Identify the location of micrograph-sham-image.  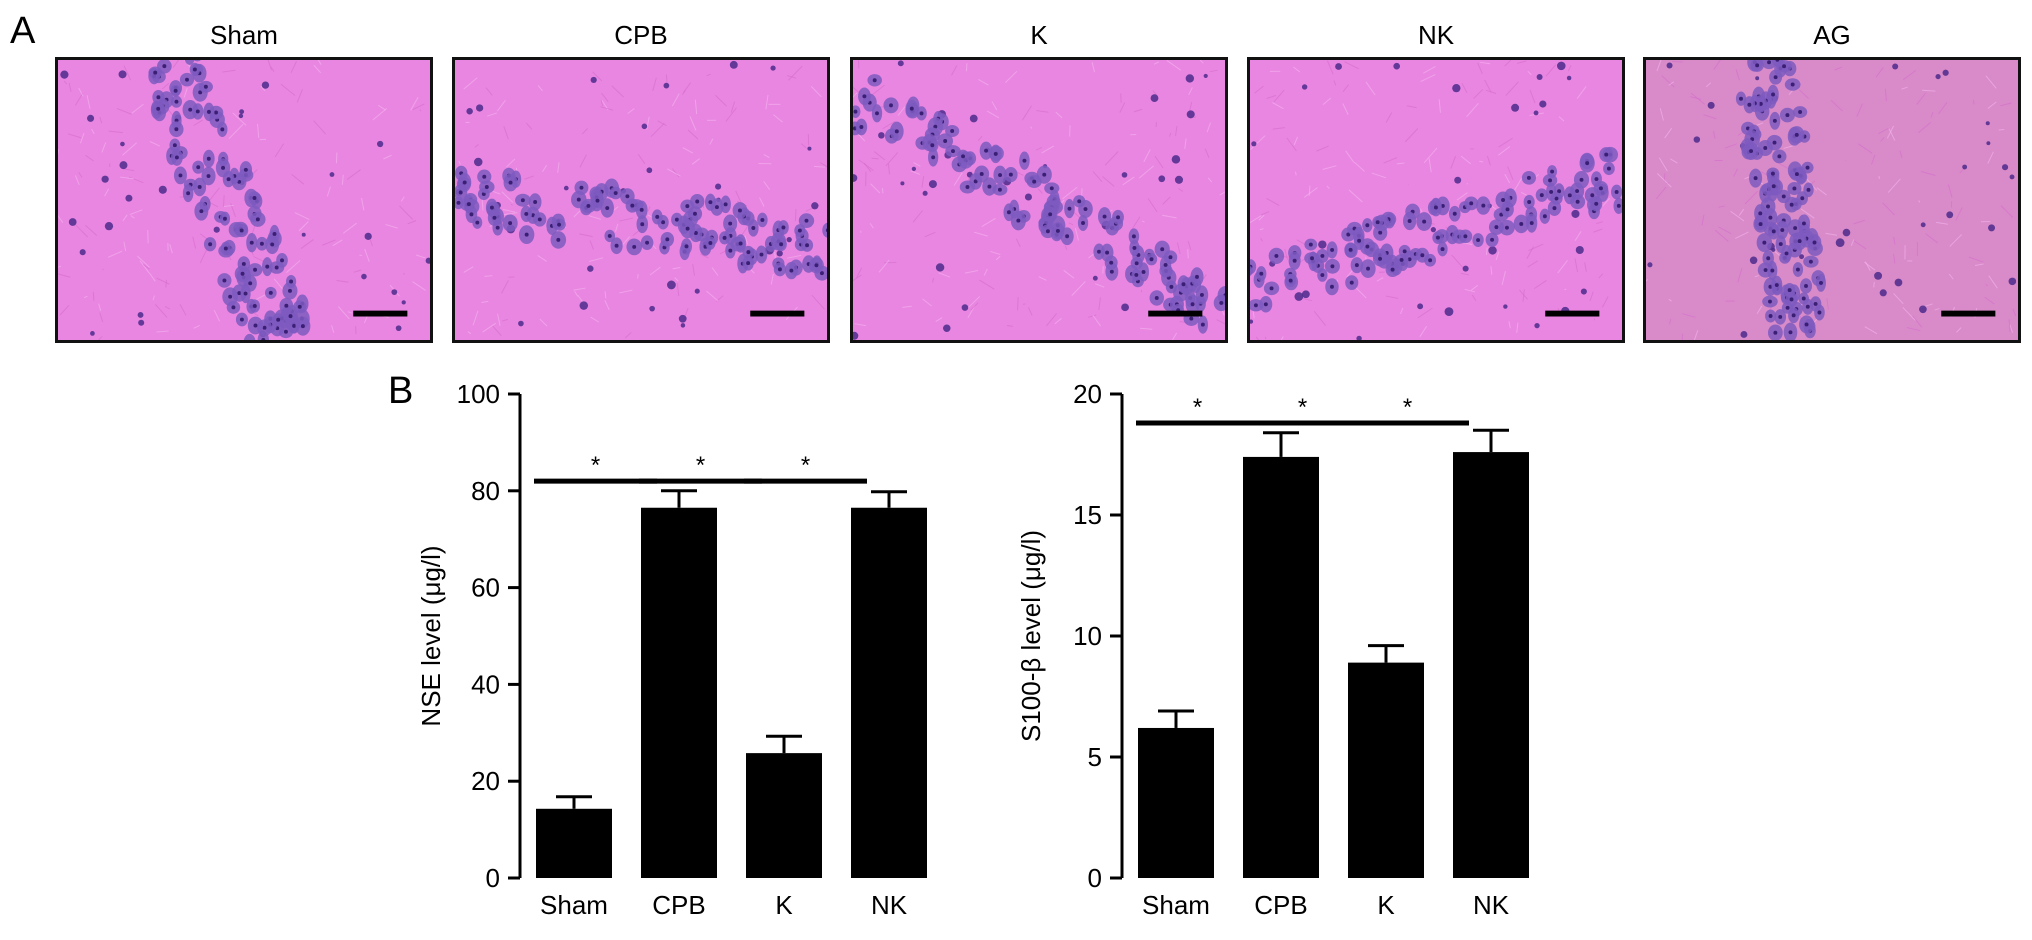
(244, 200).